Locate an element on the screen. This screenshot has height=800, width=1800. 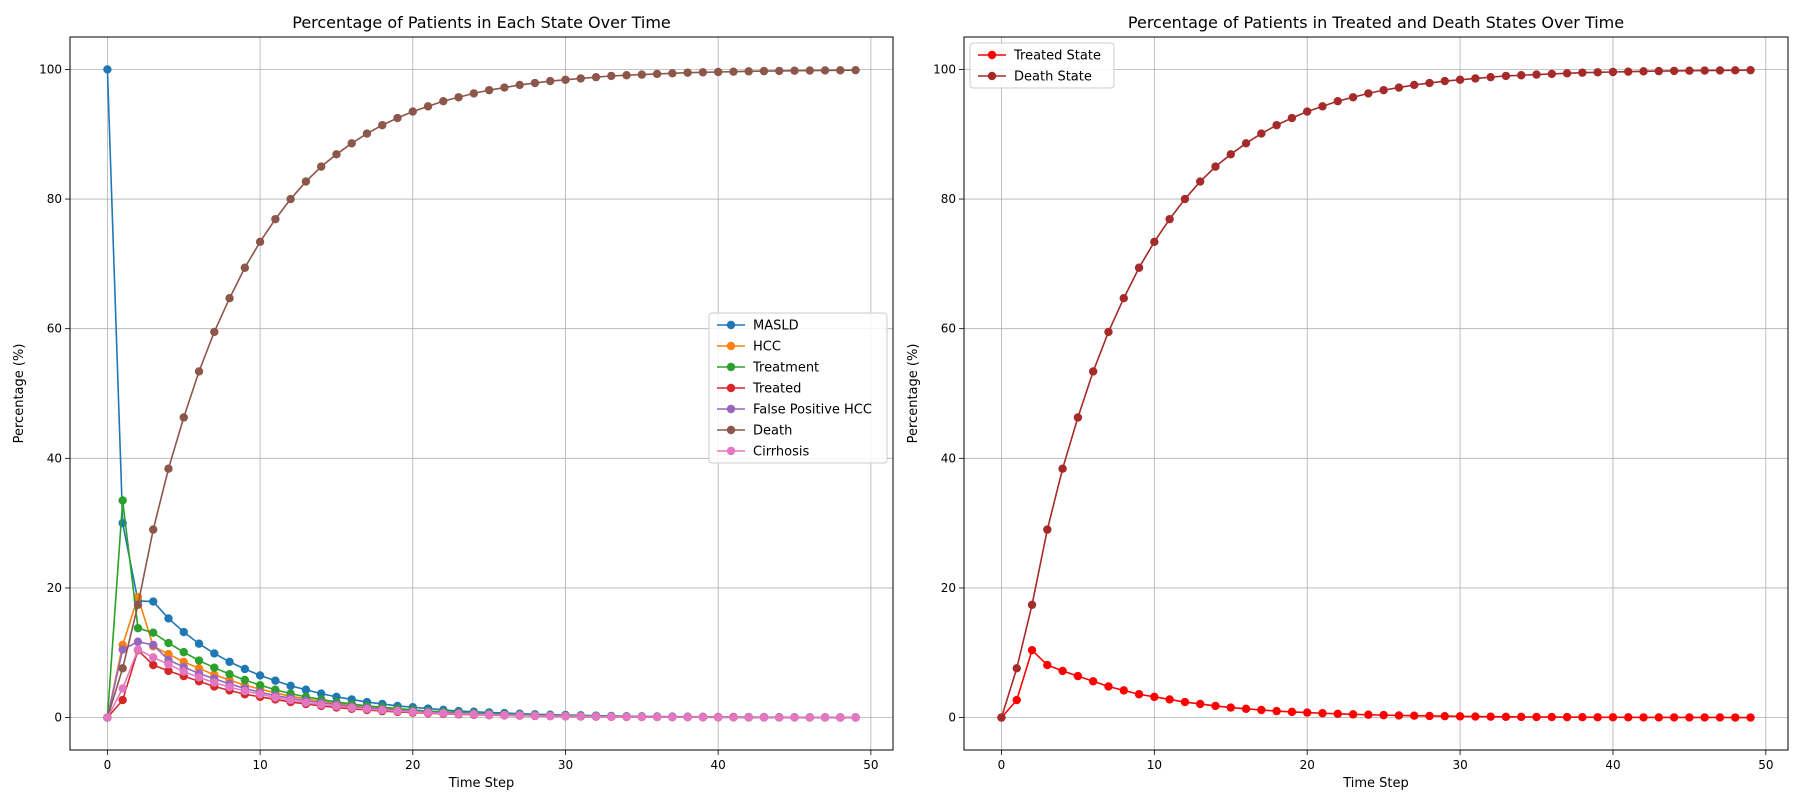
x-tick-label: 50 is located at coordinates (870, 765).